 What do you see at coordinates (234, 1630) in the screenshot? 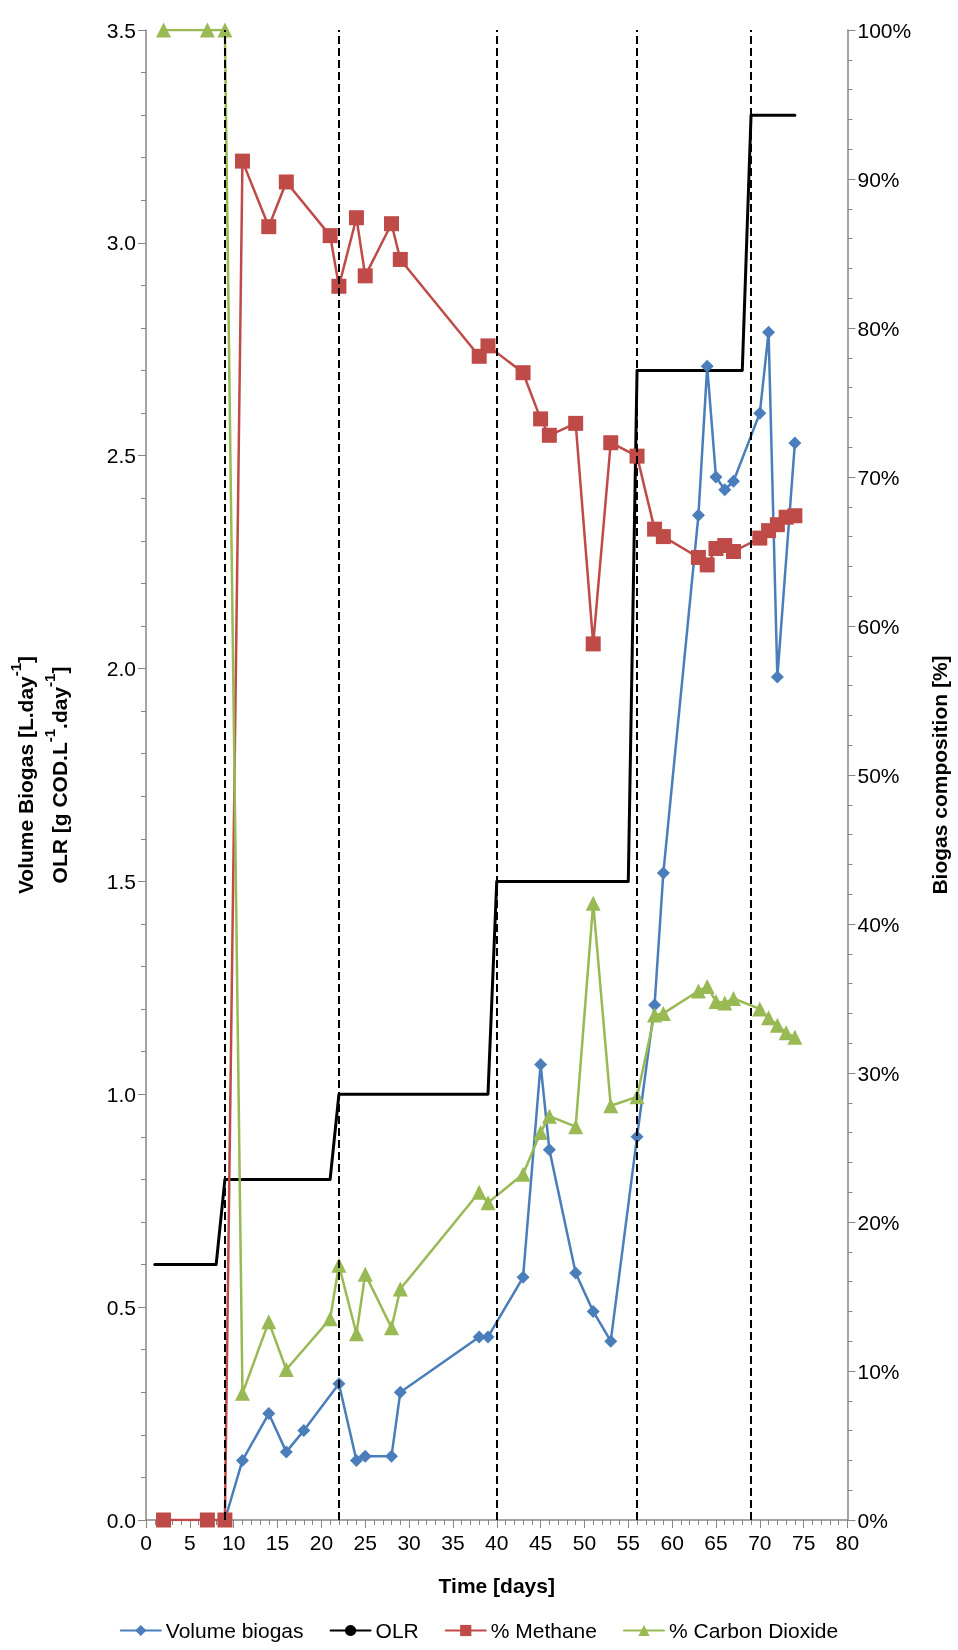
I see `legend-label: Volume biogas` at bounding box center [234, 1630].